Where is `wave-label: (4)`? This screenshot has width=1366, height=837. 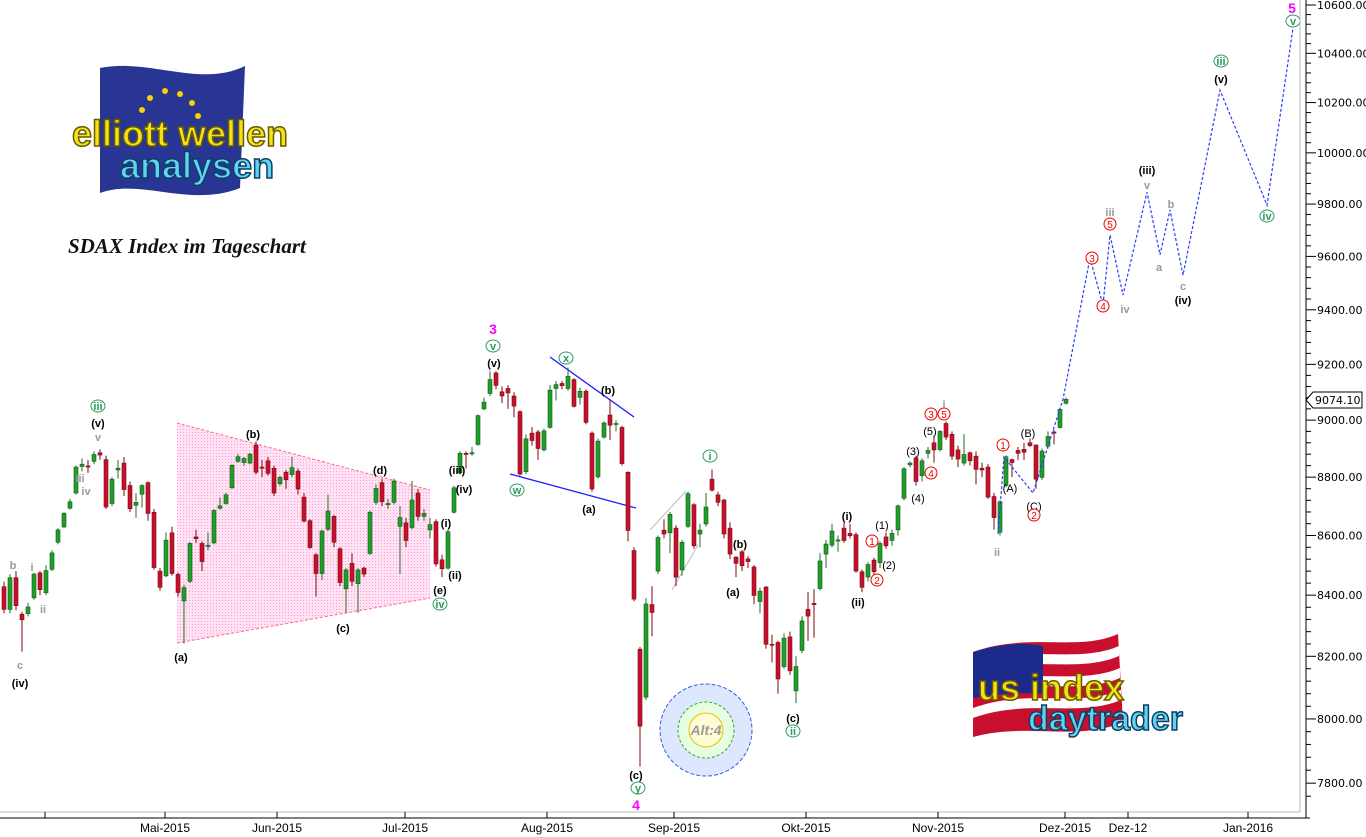
wave-label: (4) is located at coordinates (917, 499).